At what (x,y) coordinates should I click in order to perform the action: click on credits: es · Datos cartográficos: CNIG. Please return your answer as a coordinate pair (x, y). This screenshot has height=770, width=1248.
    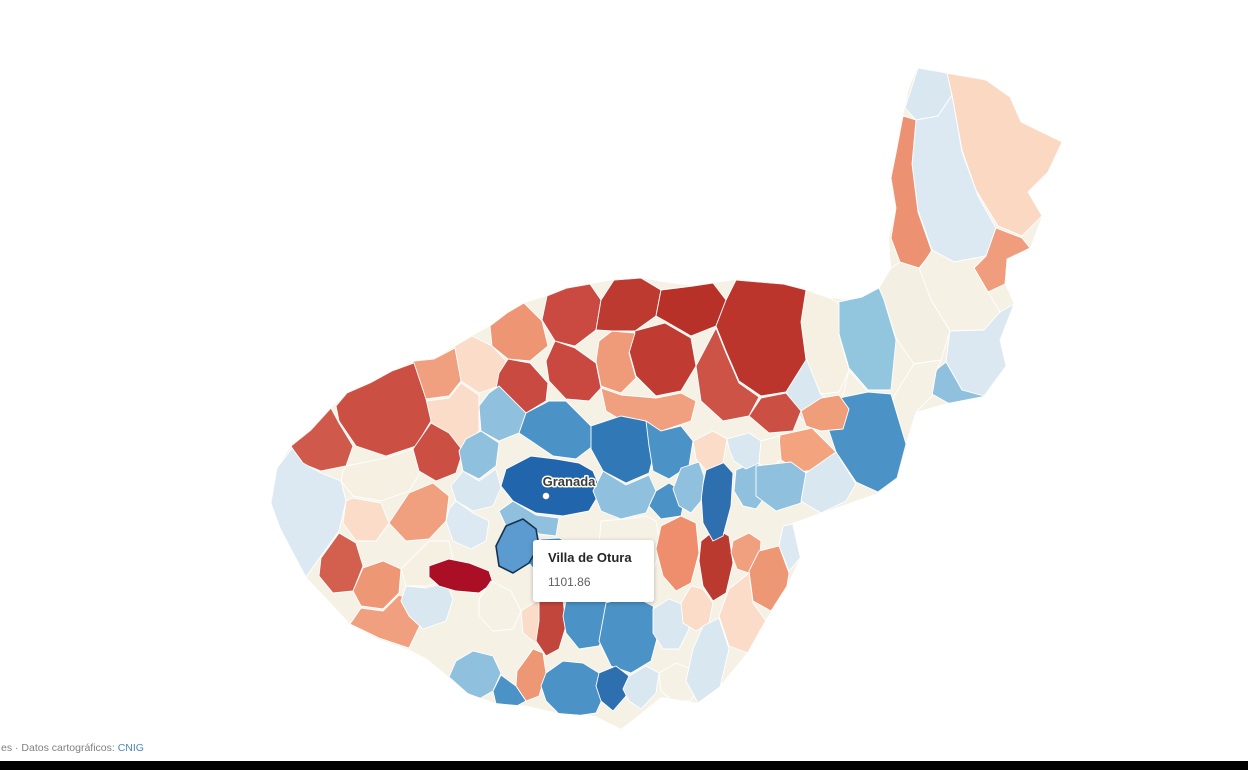
    Looking at the image, I should click on (72, 748).